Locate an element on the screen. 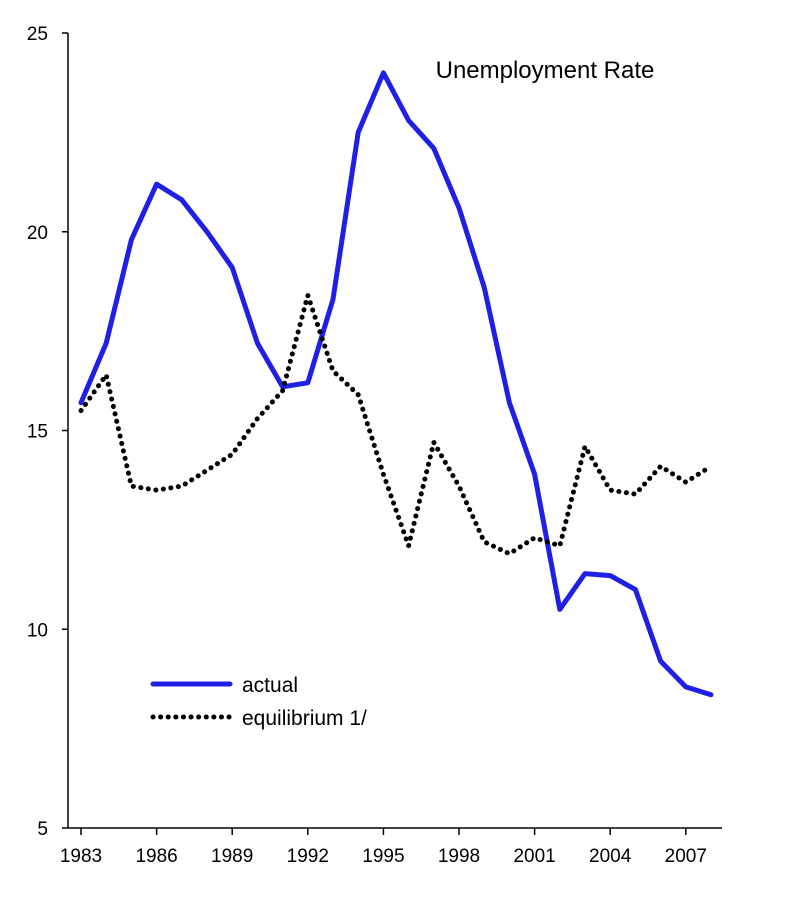 Image resolution: width=798 pixels, height=916 pixels. y-tick-label: 5 is located at coordinates (42, 829).